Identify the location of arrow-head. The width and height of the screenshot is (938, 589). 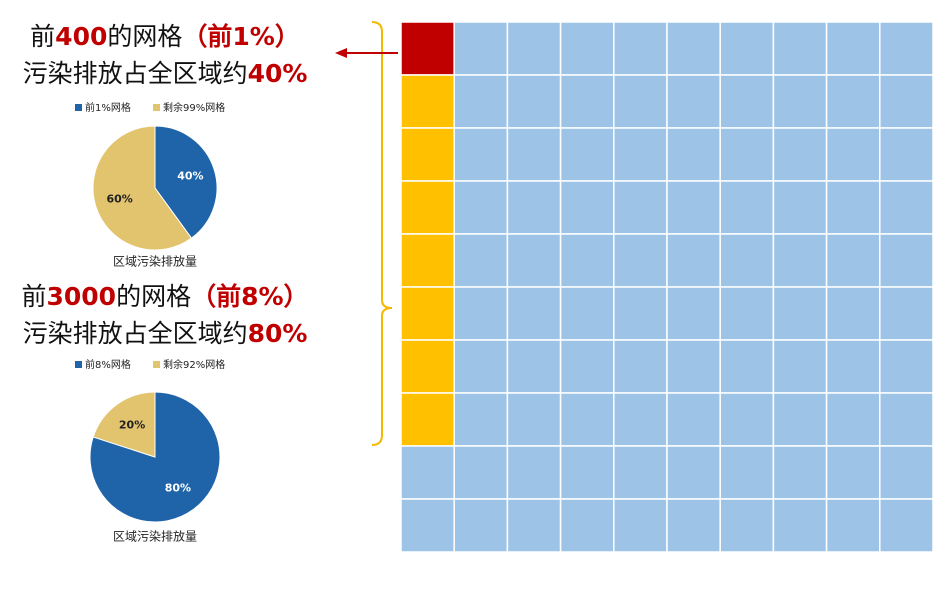
(341, 53).